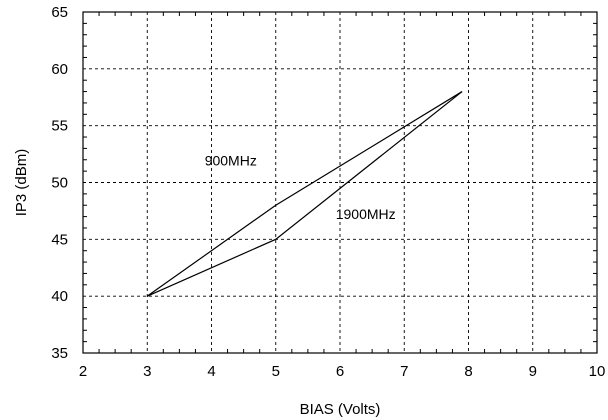  What do you see at coordinates (59, 126) in the screenshot?
I see `y-tick-label: 55` at bounding box center [59, 126].